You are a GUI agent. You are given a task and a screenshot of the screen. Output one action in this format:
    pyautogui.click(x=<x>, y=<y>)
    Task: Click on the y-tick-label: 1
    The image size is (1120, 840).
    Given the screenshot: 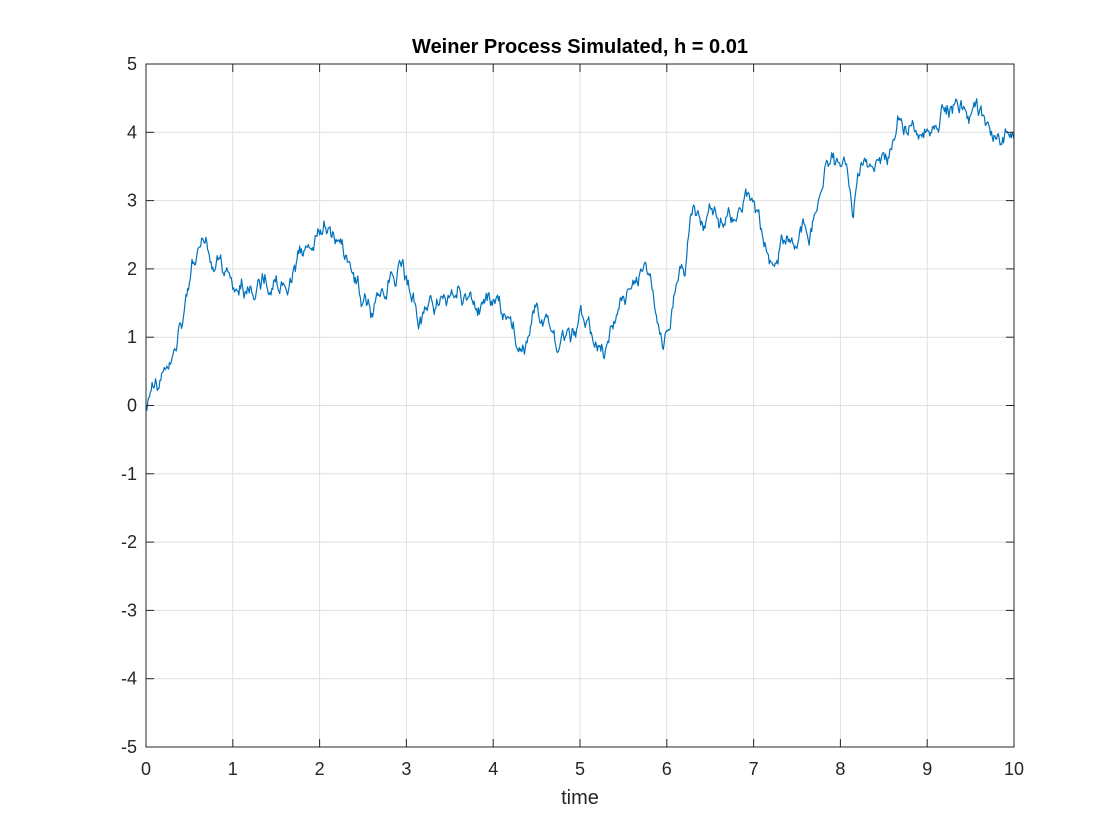 What is the action you would take?
    pyautogui.click(x=132, y=337)
    